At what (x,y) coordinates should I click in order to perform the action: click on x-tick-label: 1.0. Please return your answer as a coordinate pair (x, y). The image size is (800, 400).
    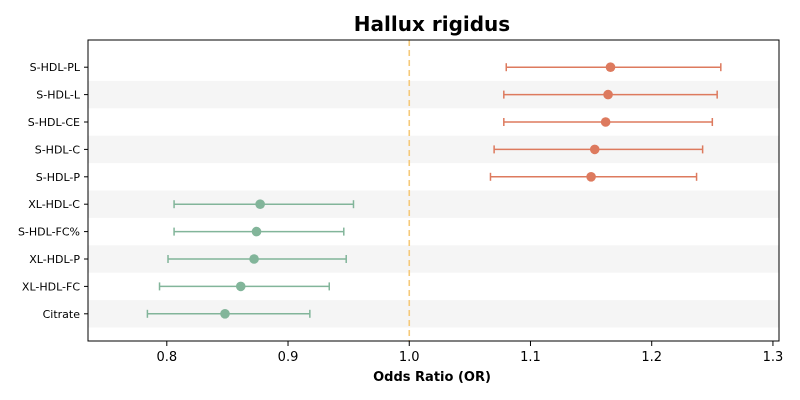
    Looking at the image, I should click on (409, 357).